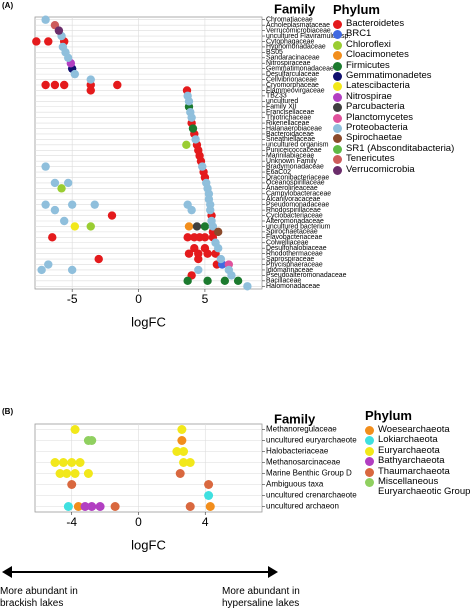 This screenshot has height=611, width=474. Describe the element at coordinates (290, 134) in the screenshot. I see `family-label: Bacteroidaceae` at that location.